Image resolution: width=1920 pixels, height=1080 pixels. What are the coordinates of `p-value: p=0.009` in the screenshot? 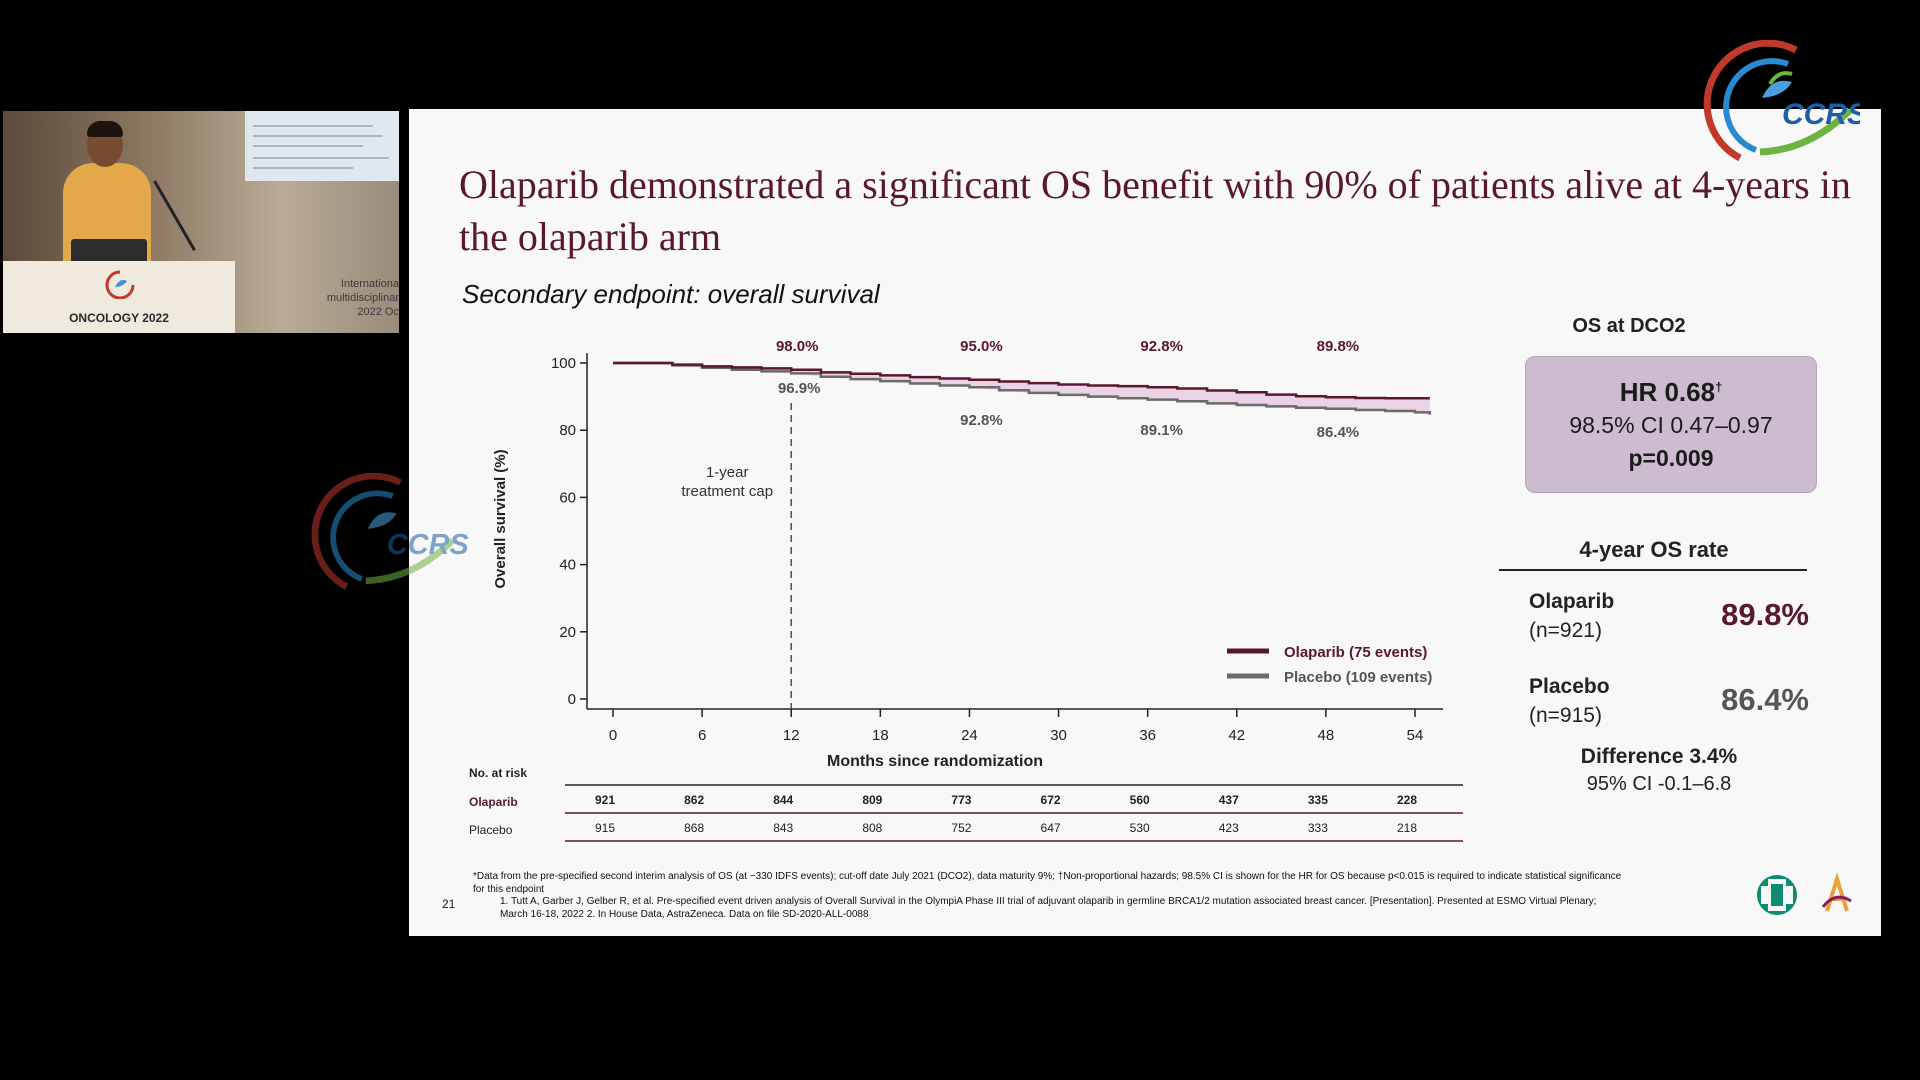 It's located at (1671, 458).